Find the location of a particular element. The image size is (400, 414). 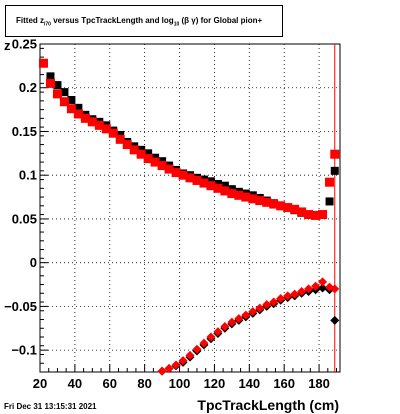

y-tick-label: 0.1 is located at coordinates (28, 175).